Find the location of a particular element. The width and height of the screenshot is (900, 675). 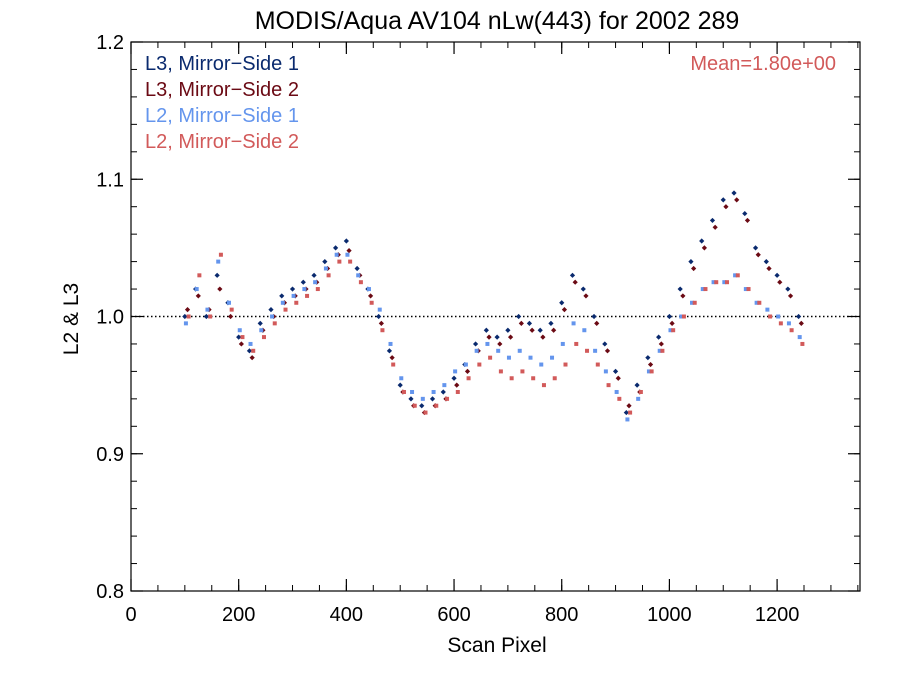

x-tick-label: 0 is located at coordinates (130, 615).